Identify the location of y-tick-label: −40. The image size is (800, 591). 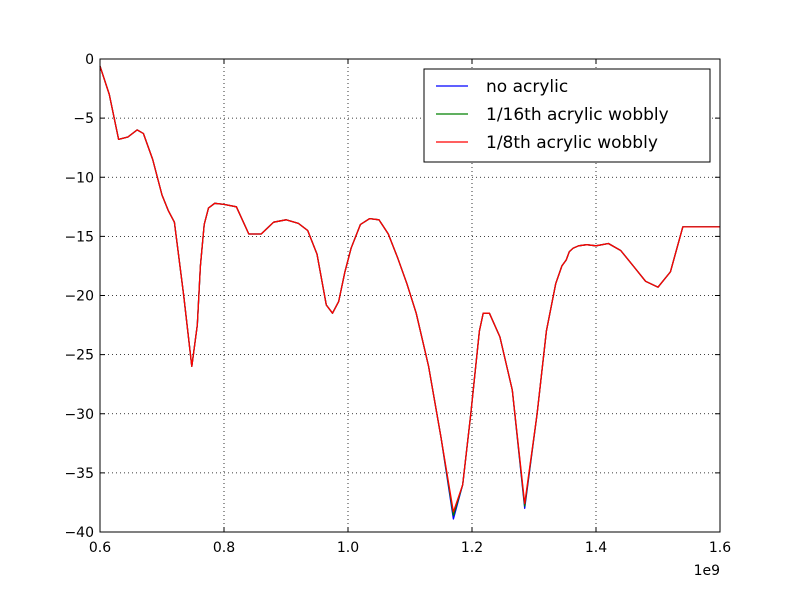
(79, 533).